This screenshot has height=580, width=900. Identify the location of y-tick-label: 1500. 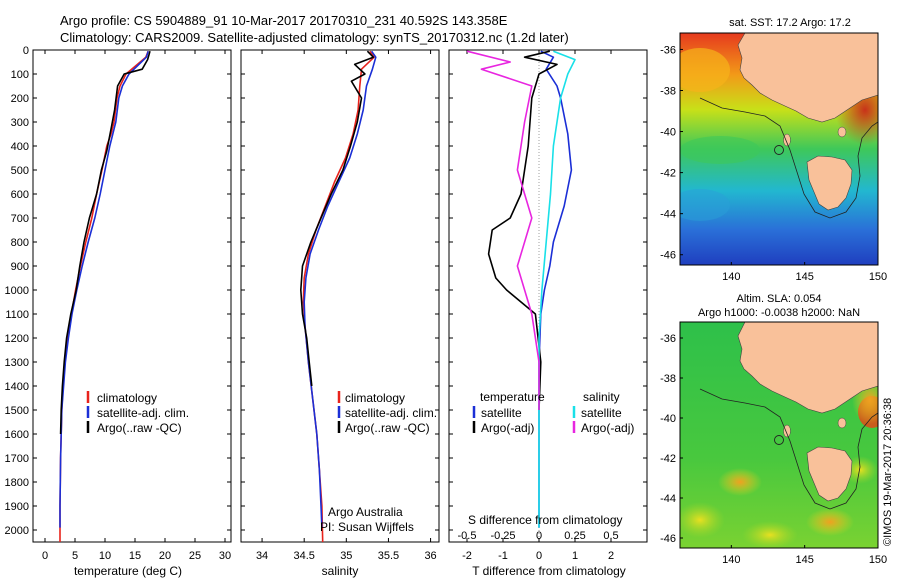
(17, 411).